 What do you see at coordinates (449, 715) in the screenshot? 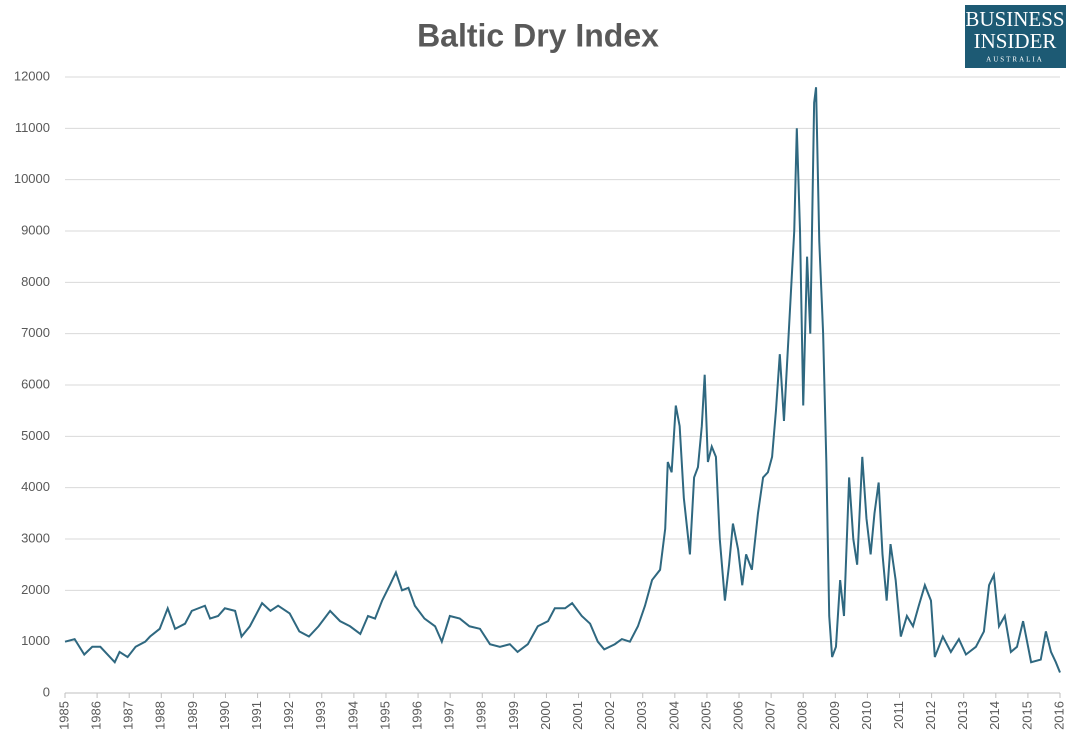
I see `x-tick-label: 1997` at bounding box center [449, 715].